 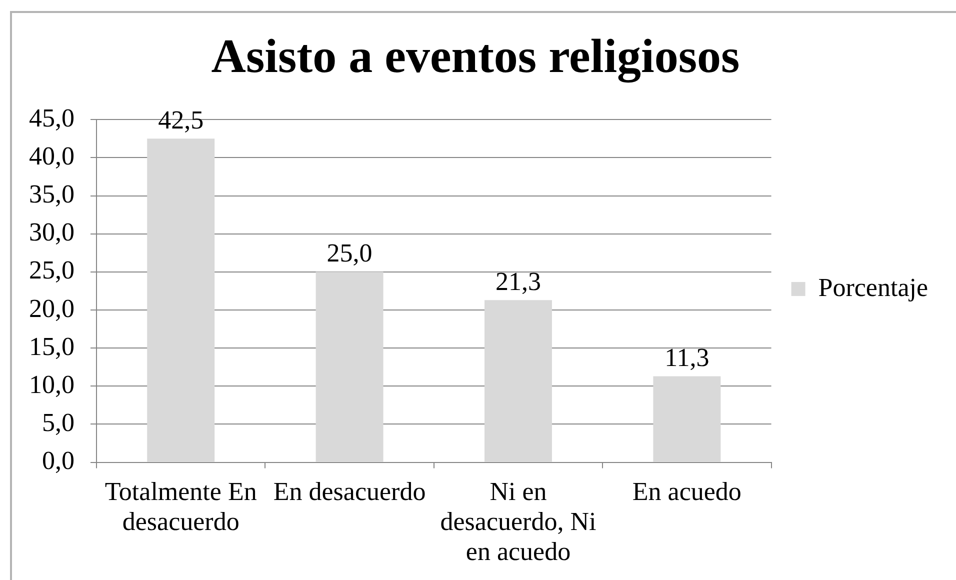 I want to click on data-label: 21,3, so click(x=518, y=281).